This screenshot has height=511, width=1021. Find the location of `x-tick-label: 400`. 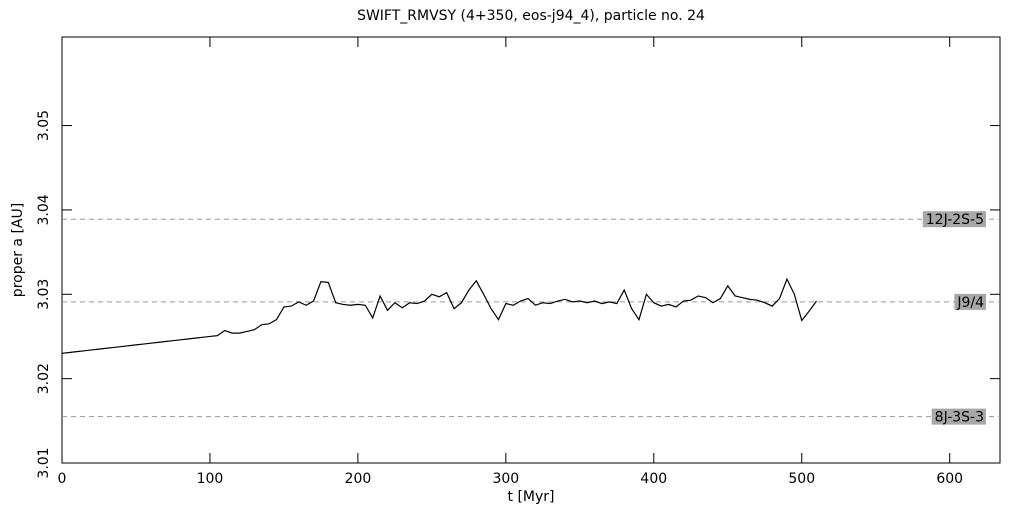

x-tick-label: 400 is located at coordinates (653, 479).